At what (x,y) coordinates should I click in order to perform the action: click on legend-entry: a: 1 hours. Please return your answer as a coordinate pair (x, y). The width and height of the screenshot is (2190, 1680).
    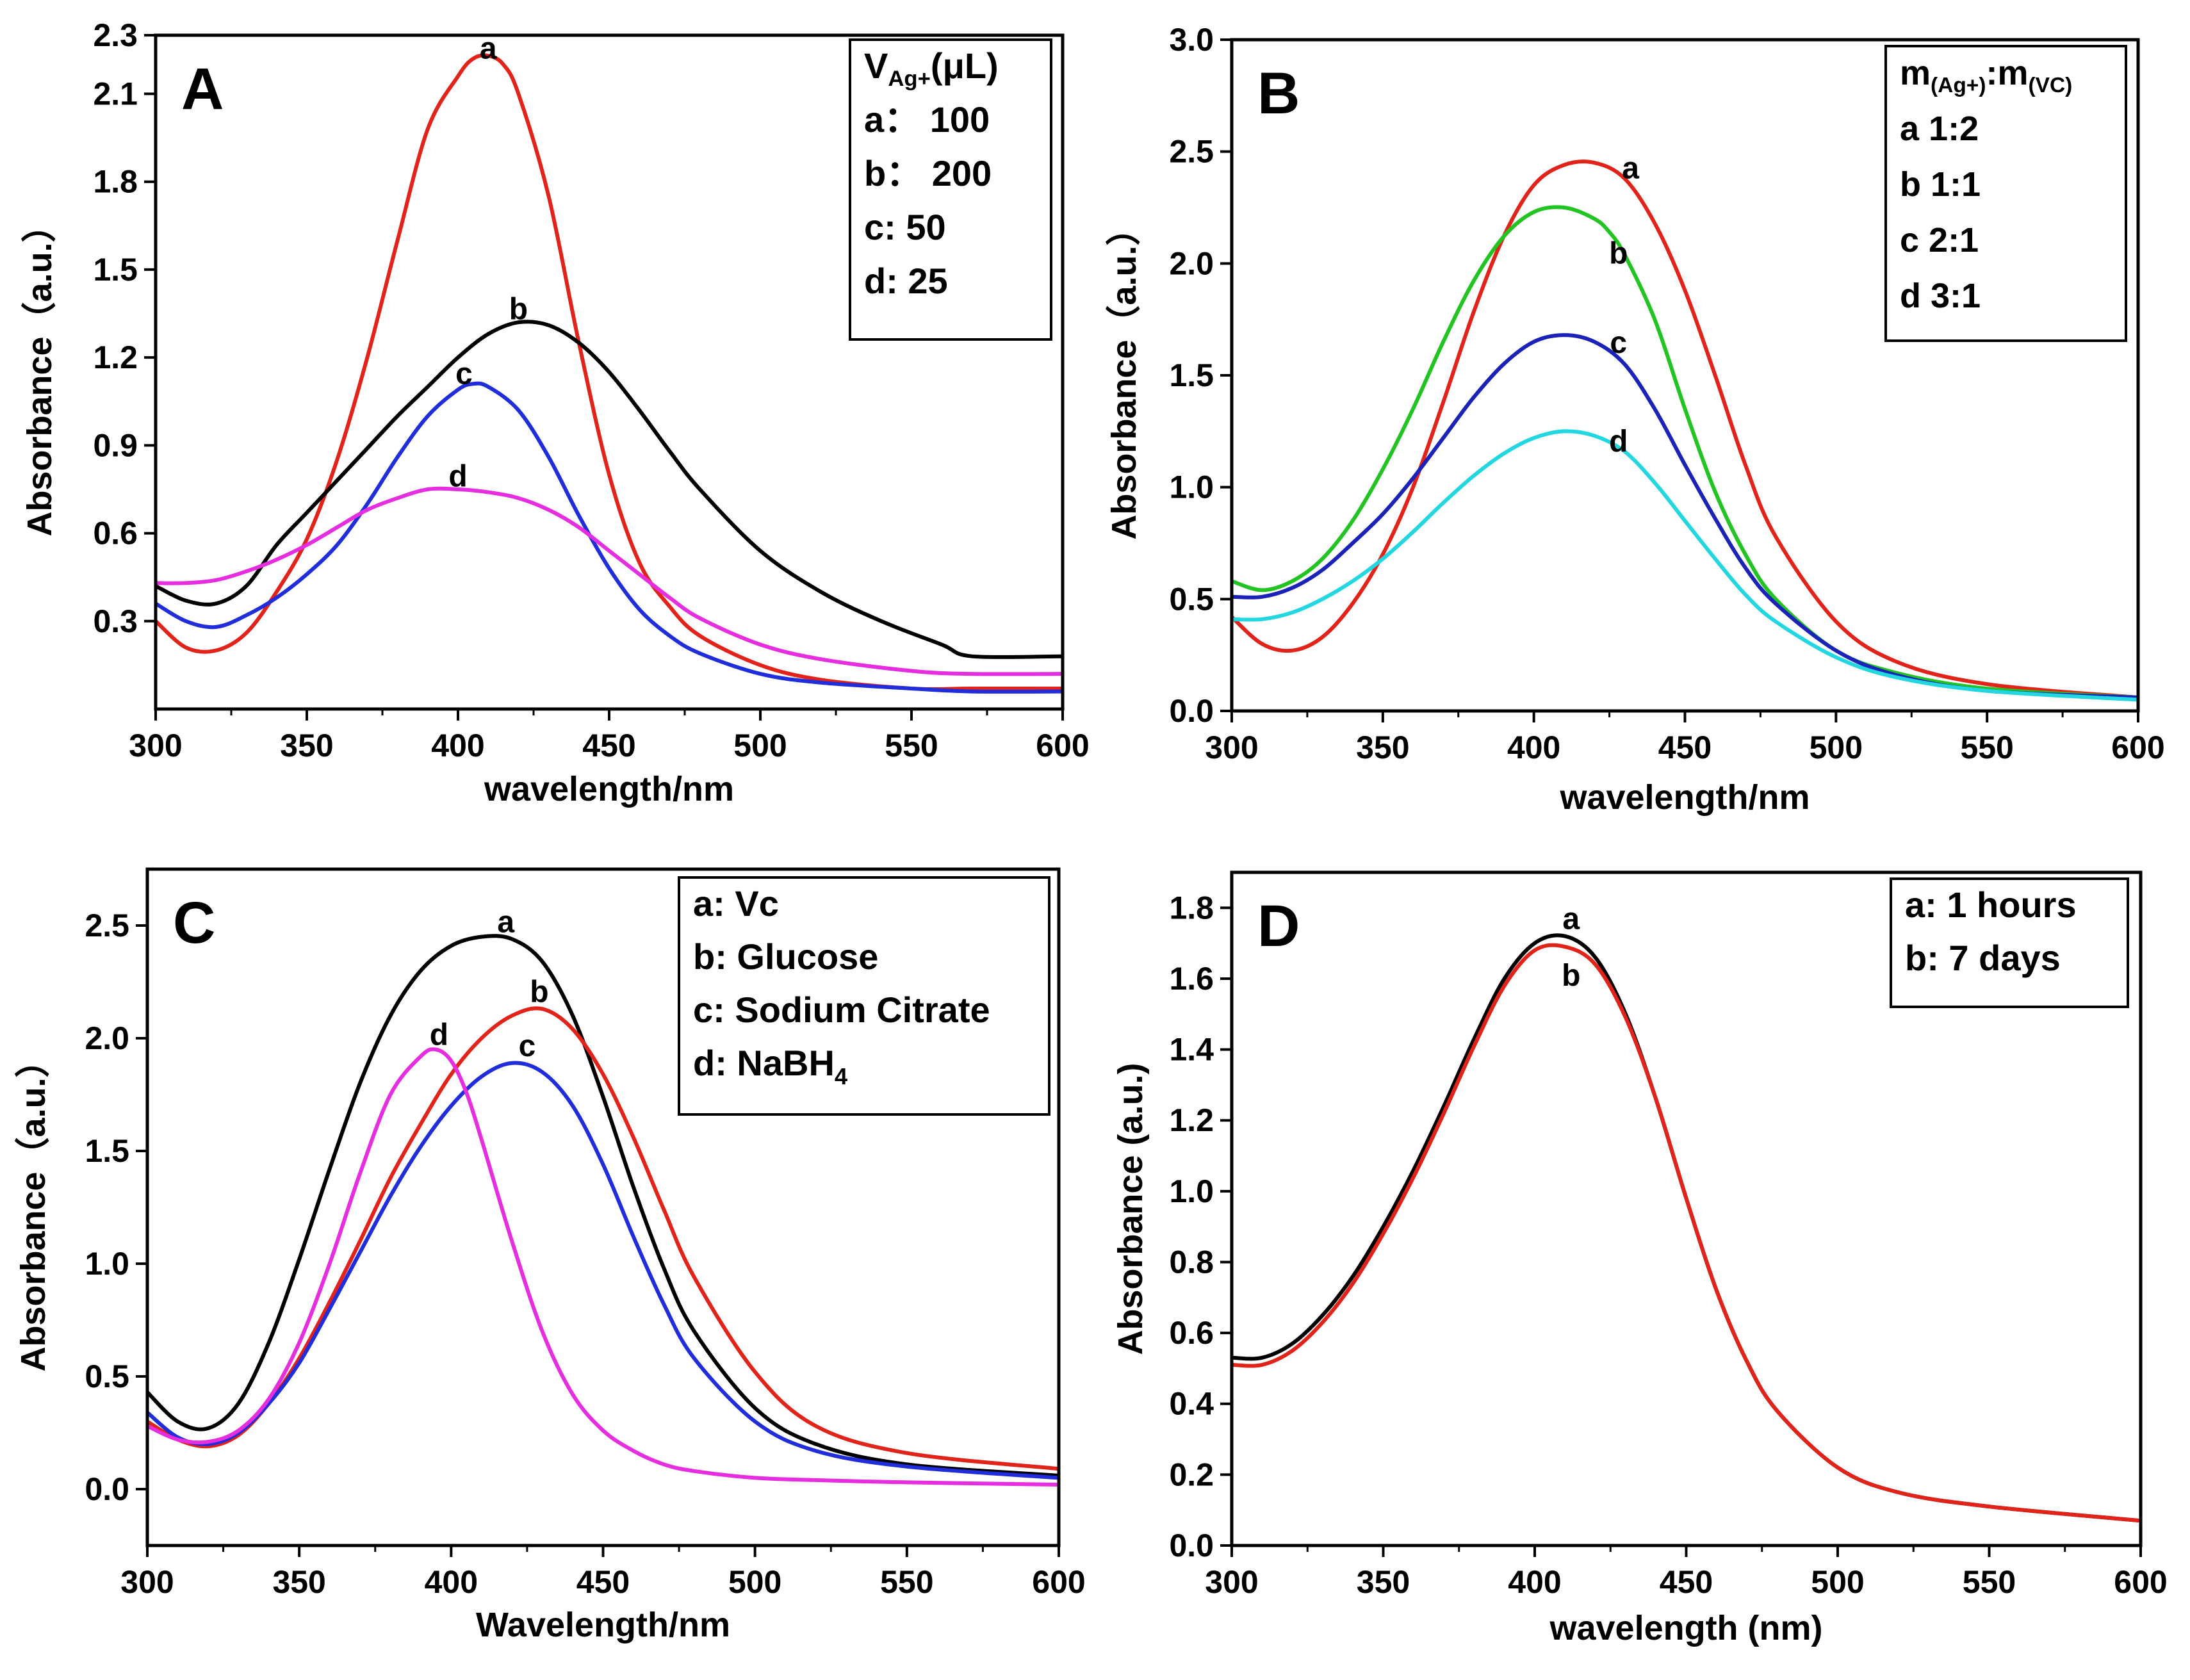
    Looking at the image, I should click on (1991, 905).